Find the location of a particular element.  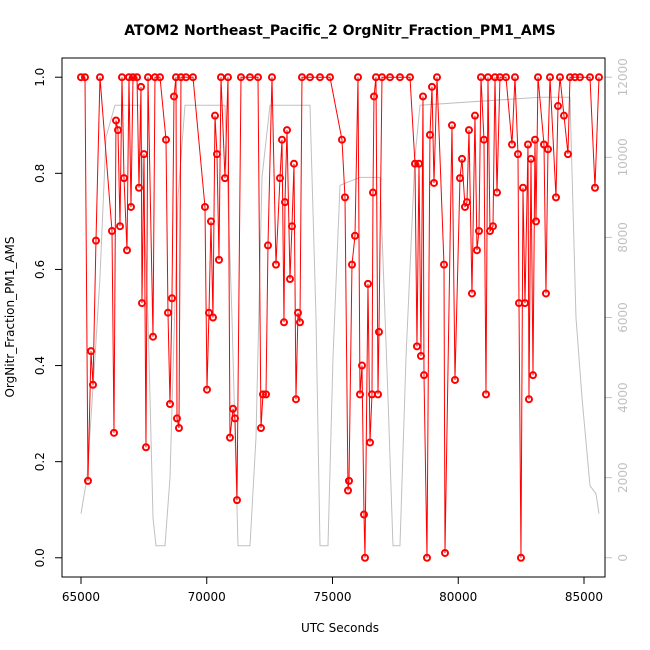

y-tick-label: 0.4 is located at coordinates (40, 365).